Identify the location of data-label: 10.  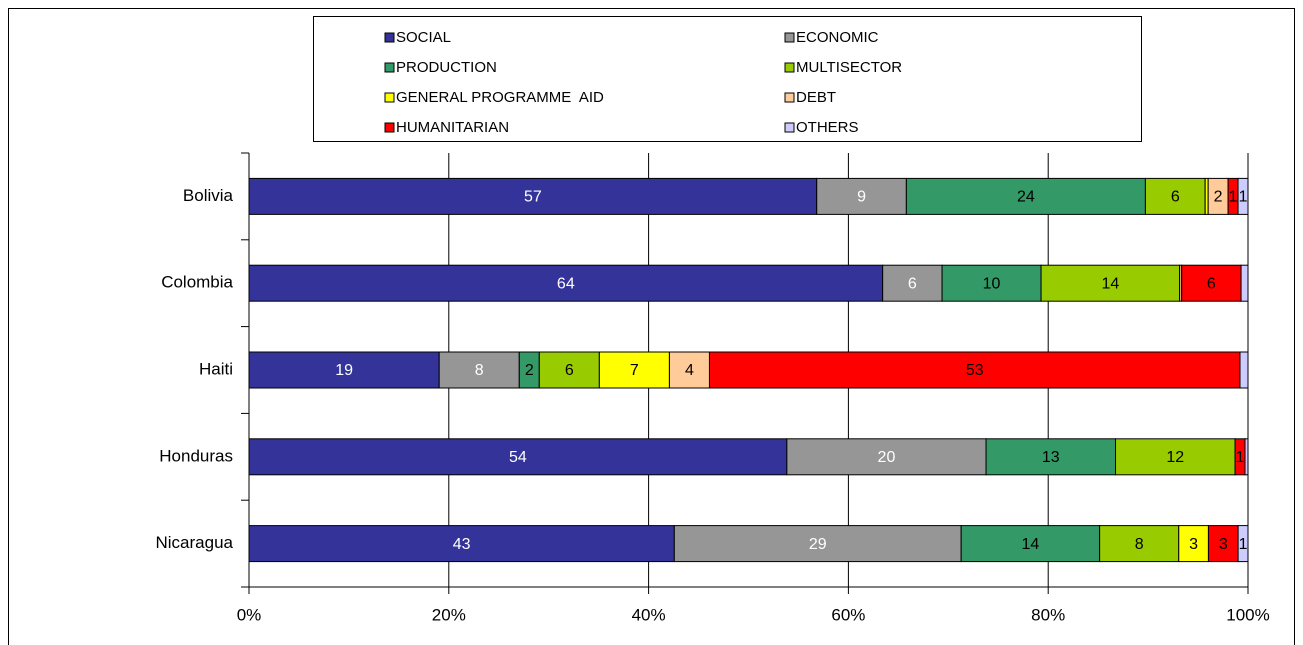
(992, 283).